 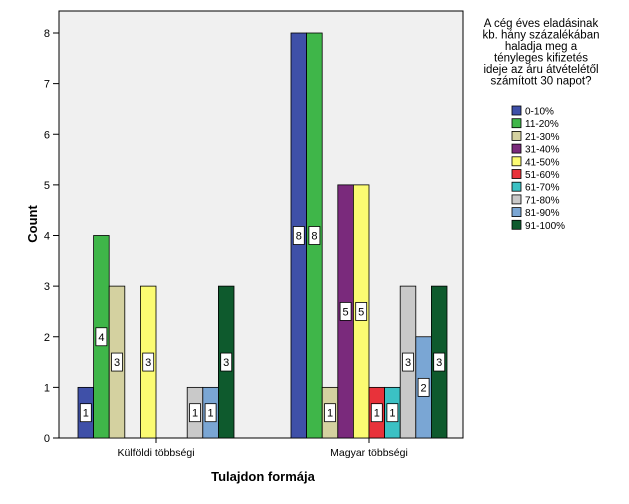 What do you see at coordinates (47, 388) in the screenshot?
I see `y-tick-label: 1` at bounding box center [47, 388].